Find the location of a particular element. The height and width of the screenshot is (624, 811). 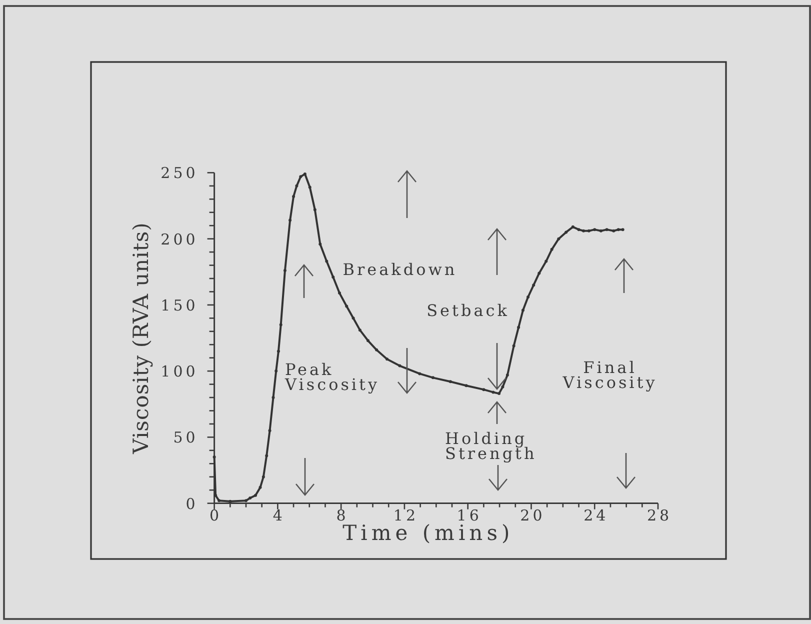

y-tick-label: 100 is located at coordinates (179, 371).